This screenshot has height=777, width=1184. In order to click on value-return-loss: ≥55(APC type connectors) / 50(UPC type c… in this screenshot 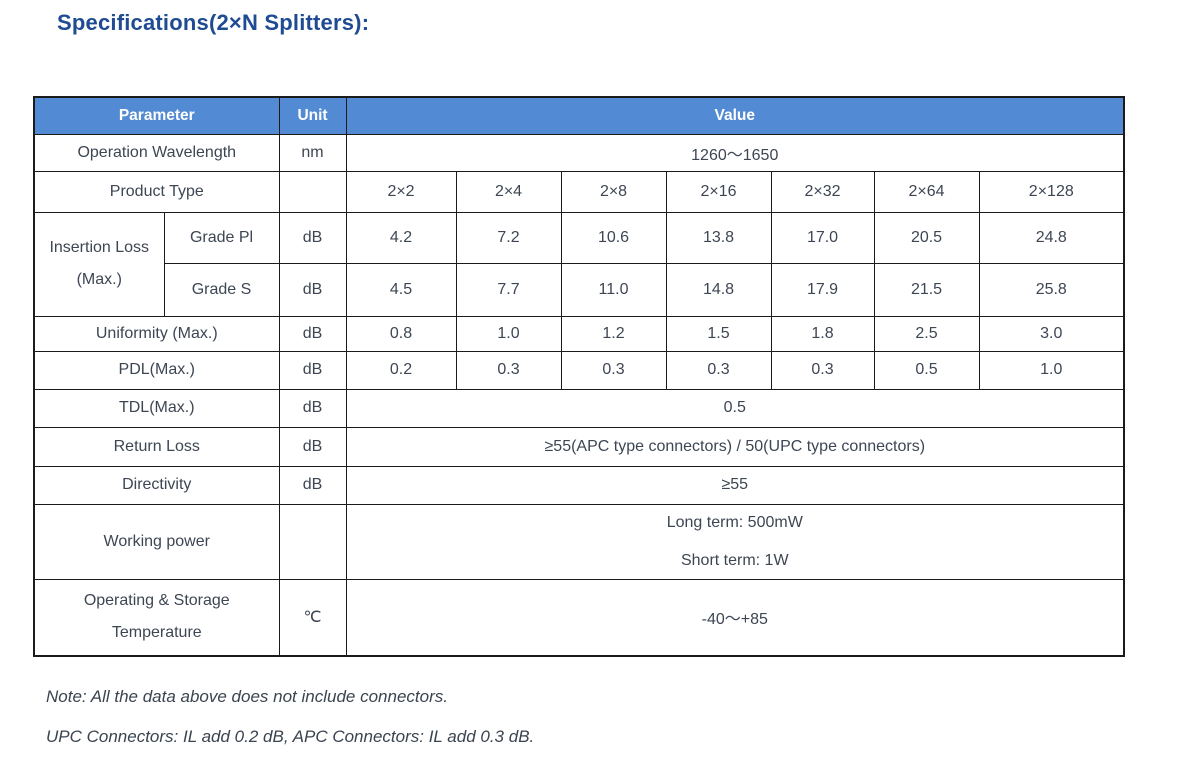, I will do `click(735, 446)`.